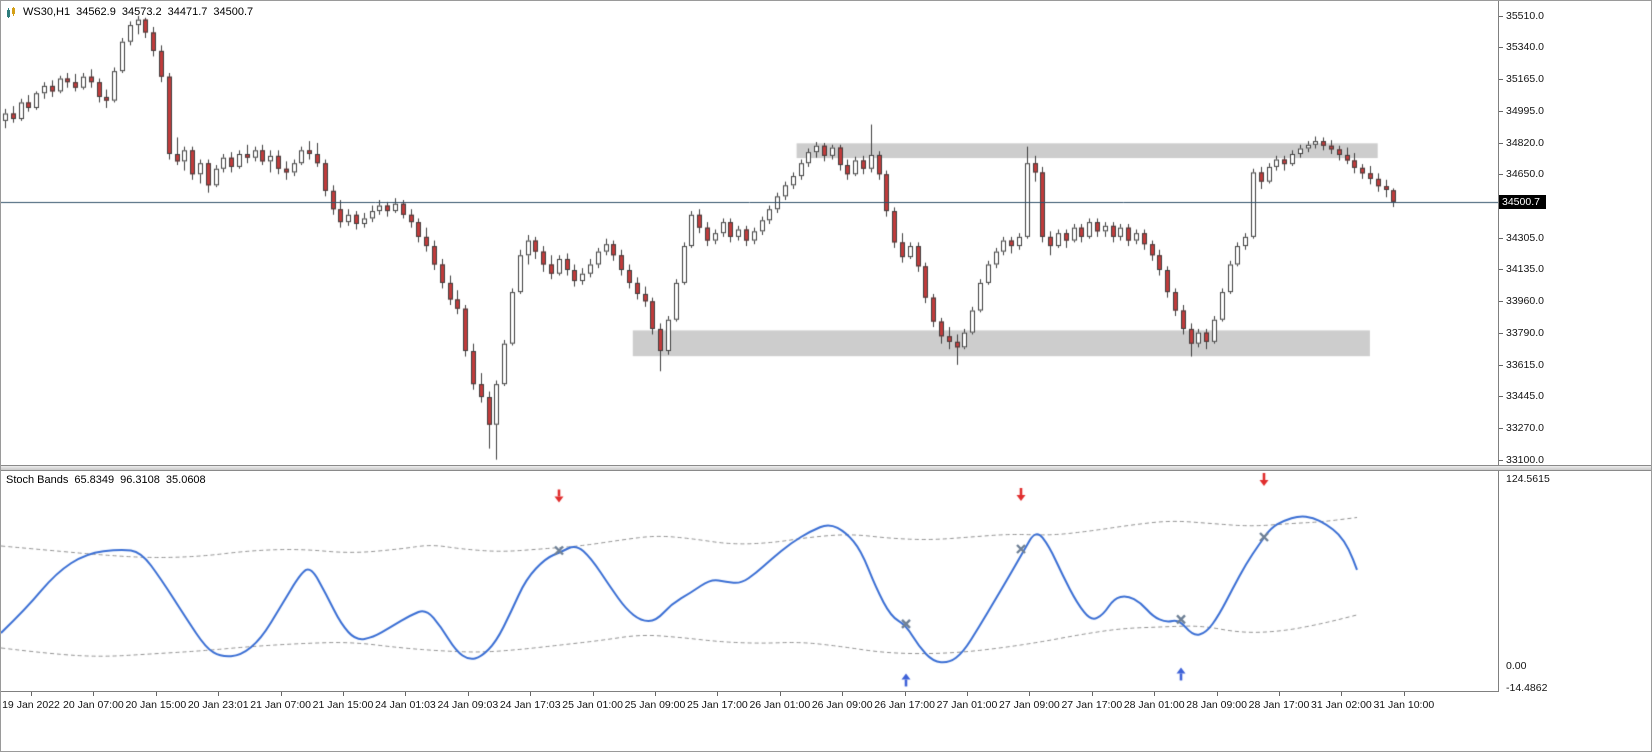 Image resolution: width=1652 pixels, height=752 pixels. What do you see at coordinates (1525, 396) in the screenshot?
I see `price-axis-label: 33445.0` at bounding box center [1525, 396].